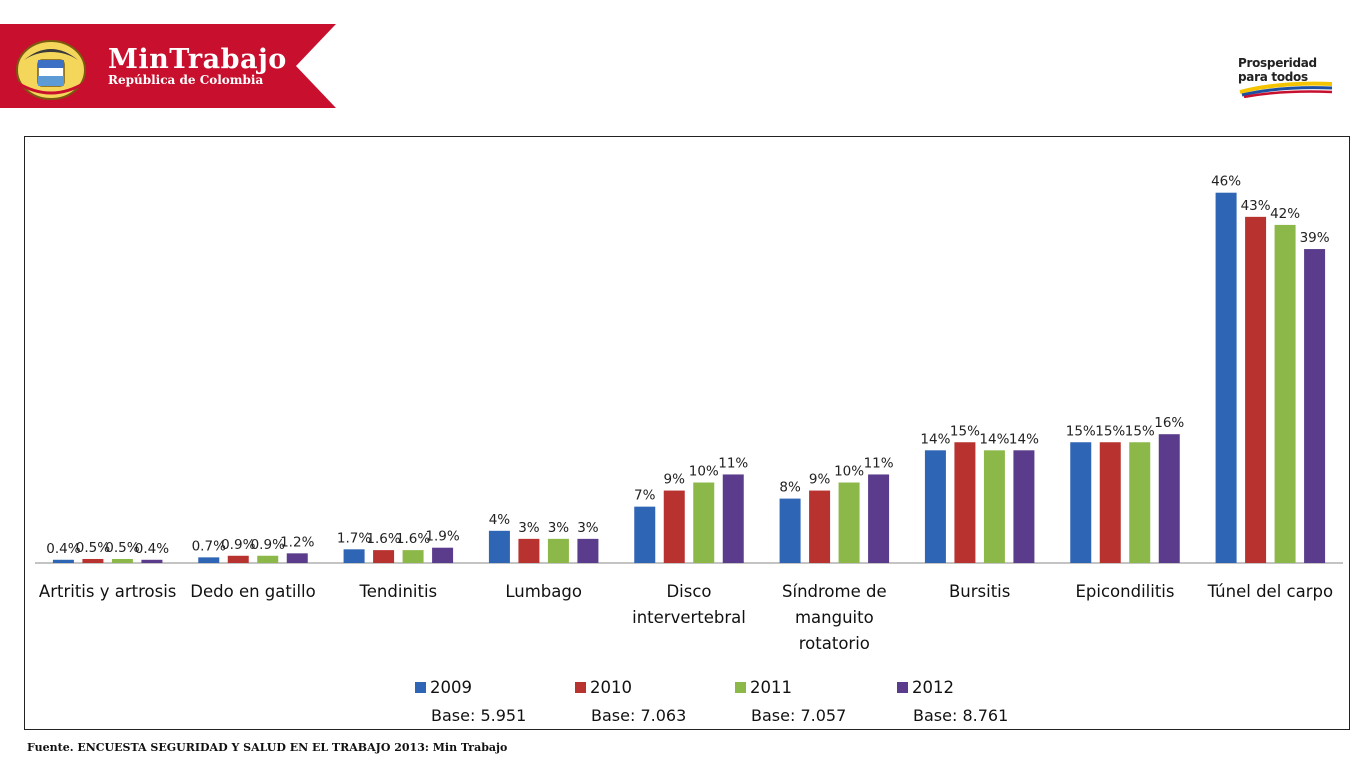  I want to click on data-label-2011-8: 42%, so click(1285, 214).